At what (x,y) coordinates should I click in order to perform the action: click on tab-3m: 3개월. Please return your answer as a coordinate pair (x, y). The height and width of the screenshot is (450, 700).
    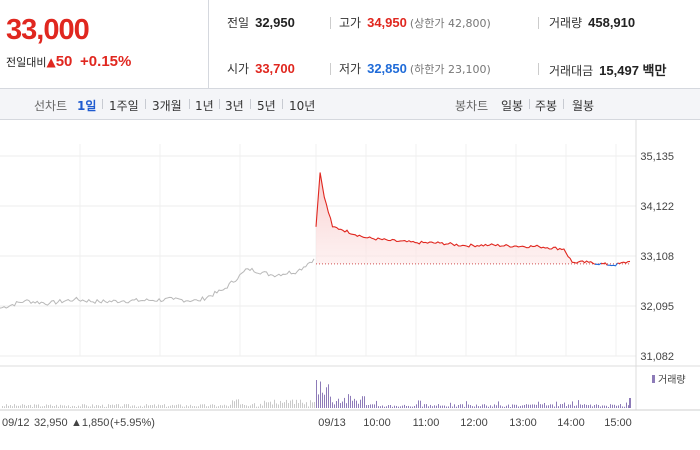
    Looking at the image, I should click on (167, 106).